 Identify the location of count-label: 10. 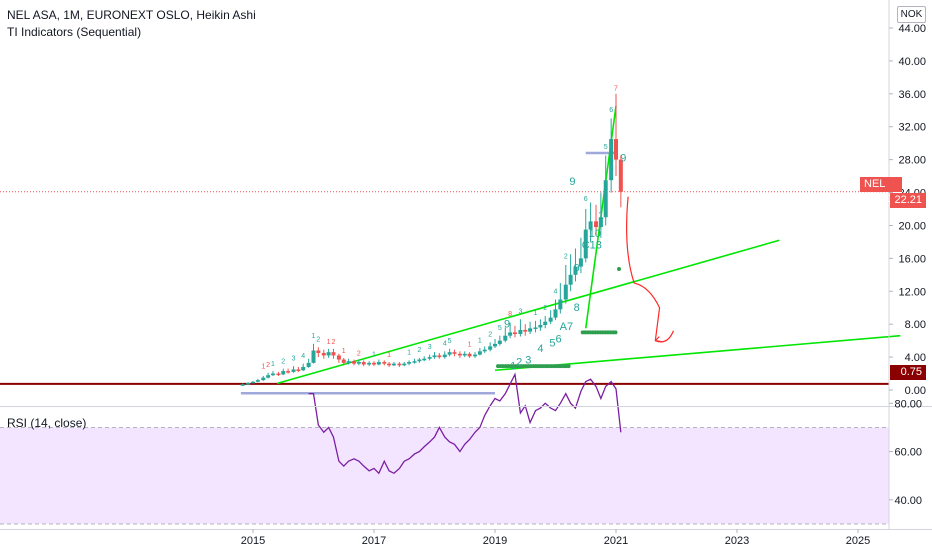
(595, 234).